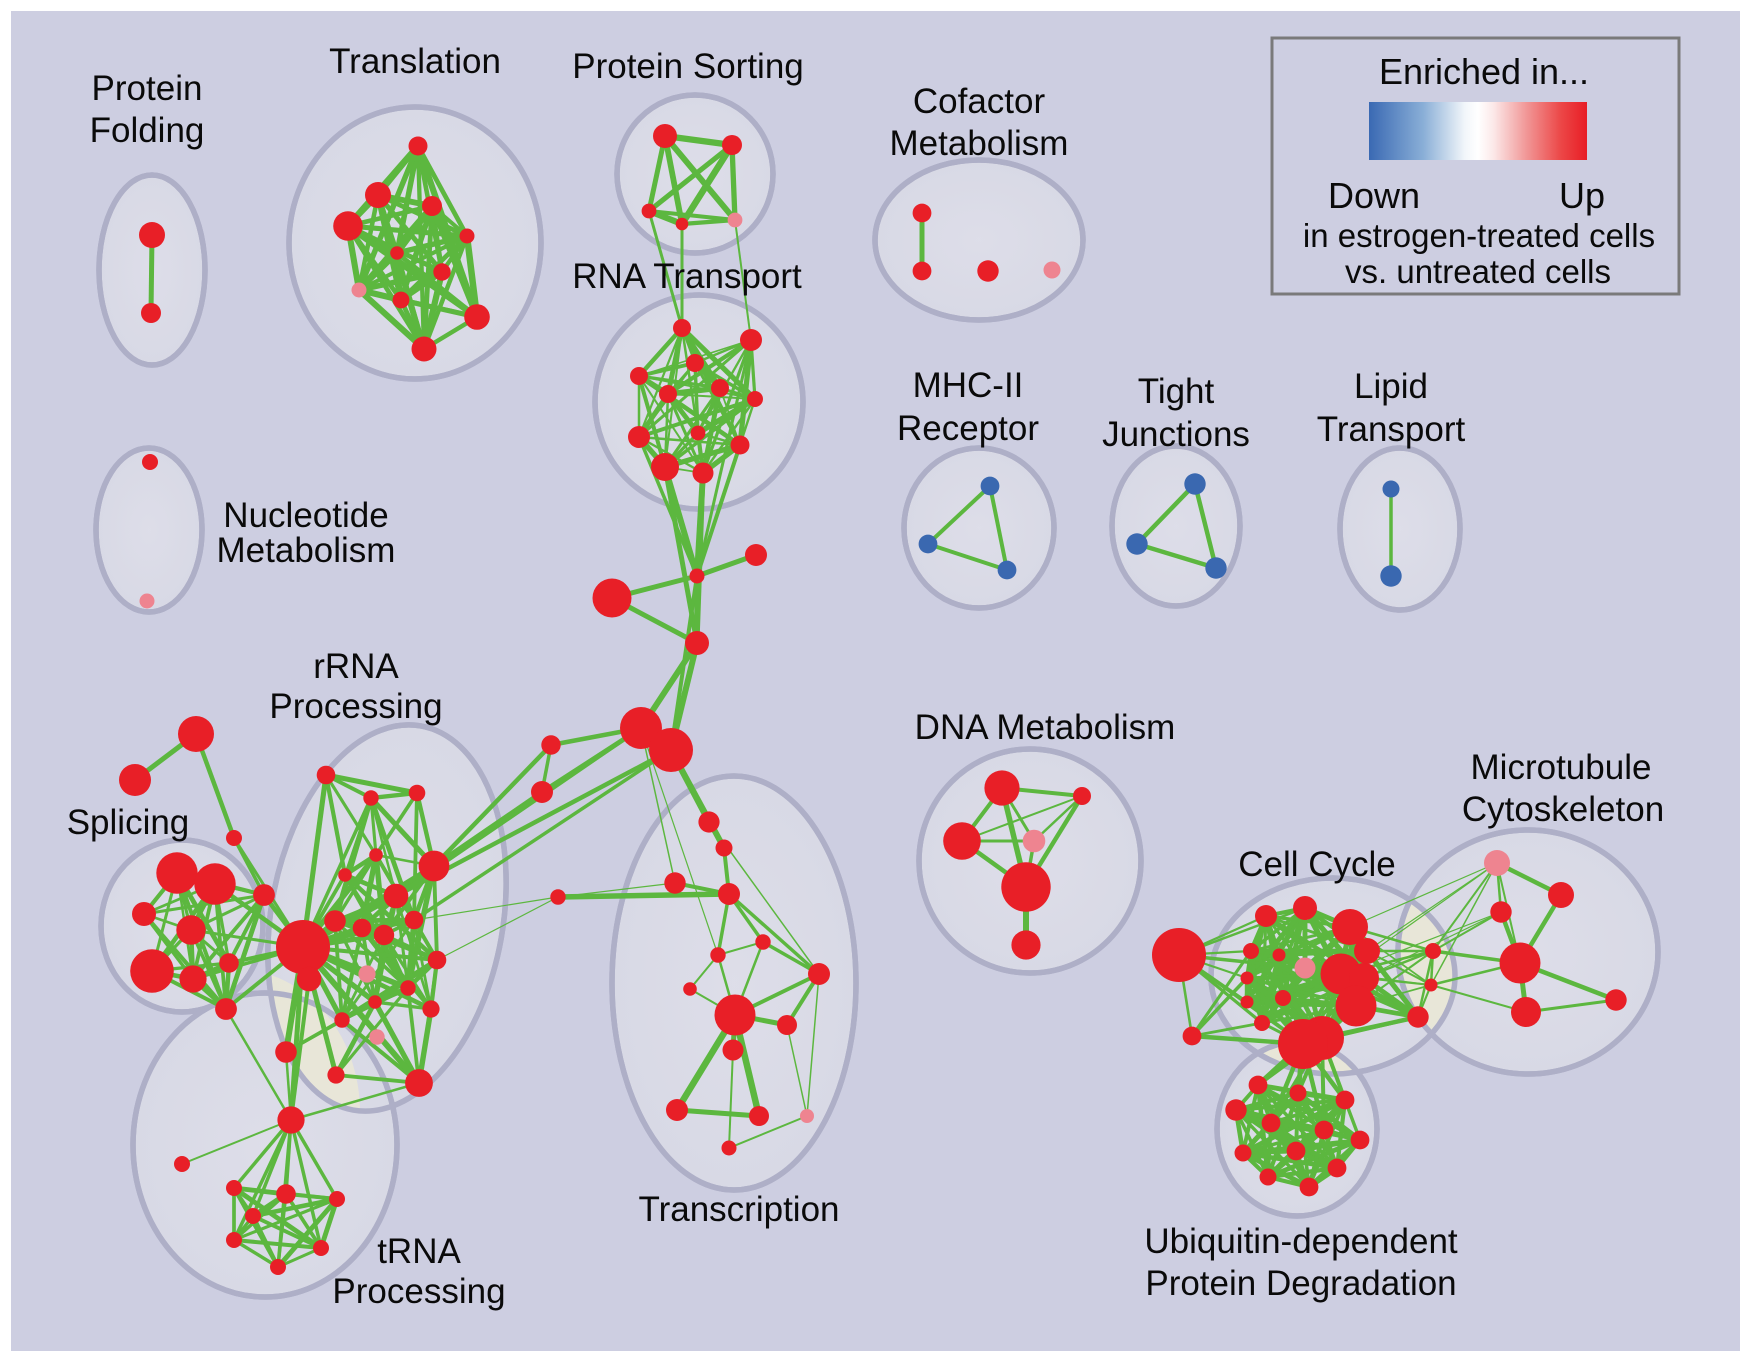 The image size is (1750, 1360). What do you see at coordinates (1561, 767) in the screenshot?
I see `svg-text: Microtubule` at bounding box center [1561, 767].